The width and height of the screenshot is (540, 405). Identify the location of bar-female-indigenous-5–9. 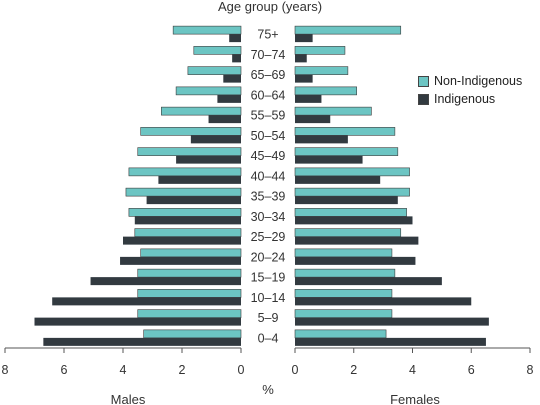
(392, 321).